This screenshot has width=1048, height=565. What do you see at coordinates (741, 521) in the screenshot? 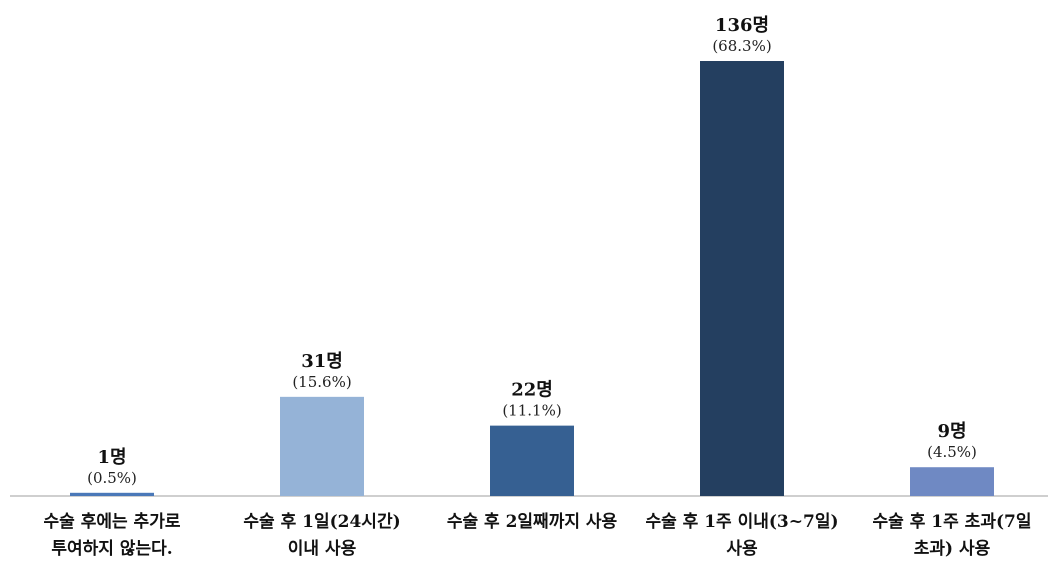
I see `category-label: 수술 후 1주 이내(3~7일)` at bounding box center [741, 521].